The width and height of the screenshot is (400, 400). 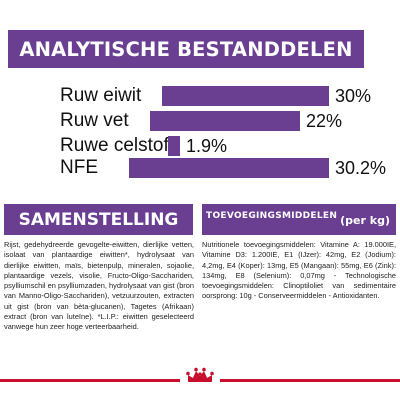 I want to click on nutrient-row: Ruwe celstof 1.9%, so click(x=200, y=146).